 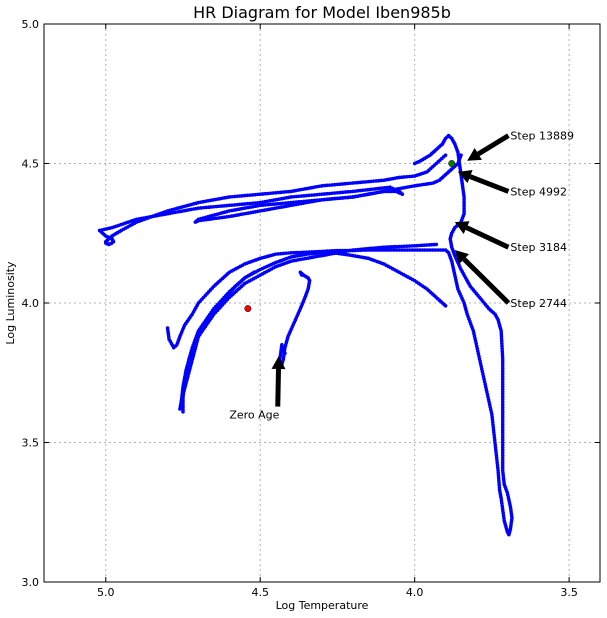 What do you see at coordinates (254, 415) in the screenshot?
I see `annotation-label: Zero Age` at bounding box center [254, 415].